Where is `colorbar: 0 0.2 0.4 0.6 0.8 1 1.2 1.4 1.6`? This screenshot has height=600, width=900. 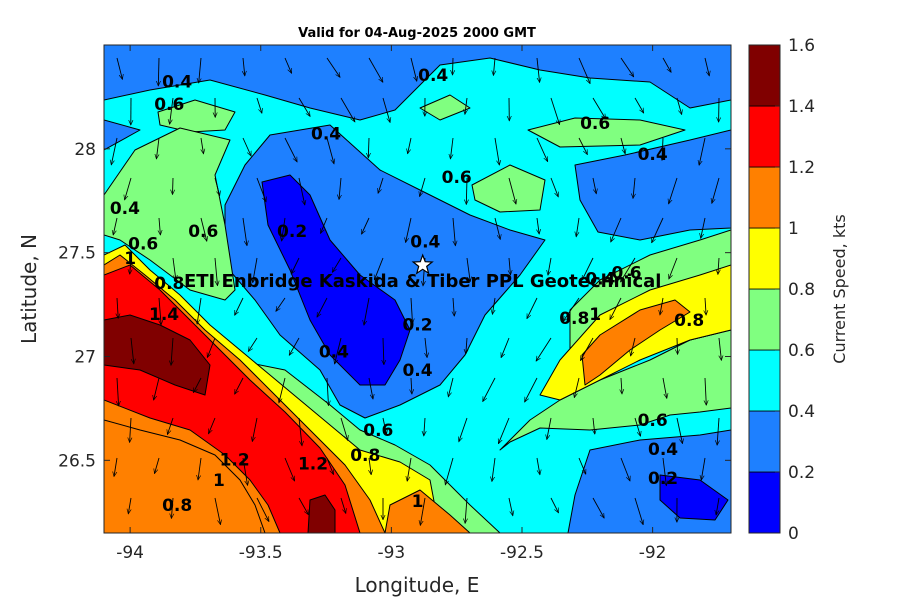
colorbar: 0 0.2 0.4 0.6 0.8 1 1.2 1.4 1.6 is located at coordinates (781, 290).